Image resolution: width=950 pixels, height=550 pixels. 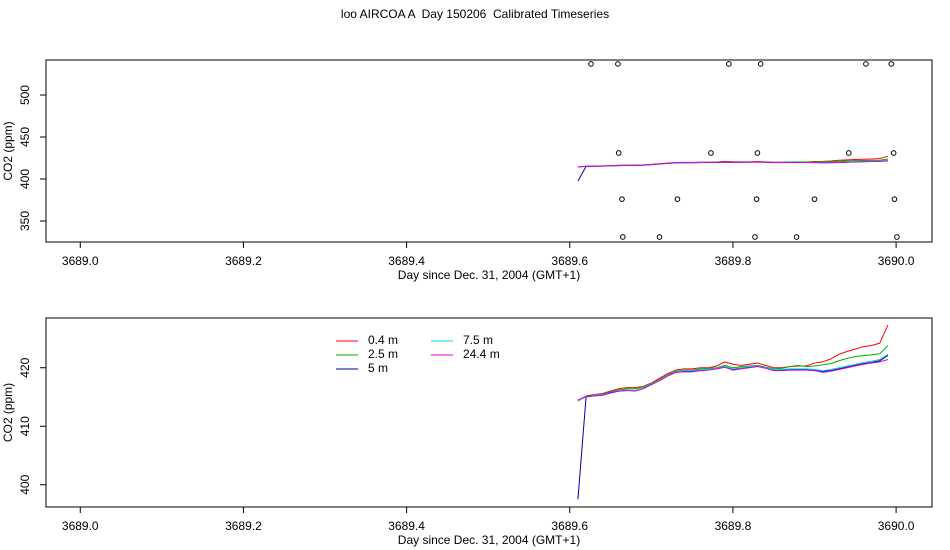 I want to click on legend-label: 2.5 m, so click(x=383, y=354).